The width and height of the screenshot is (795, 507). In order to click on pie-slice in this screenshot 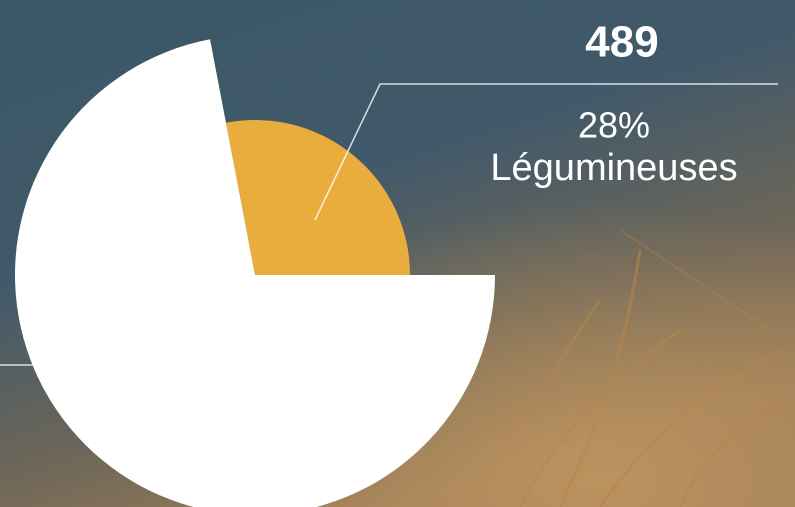, I will do `click(317, 198)`.